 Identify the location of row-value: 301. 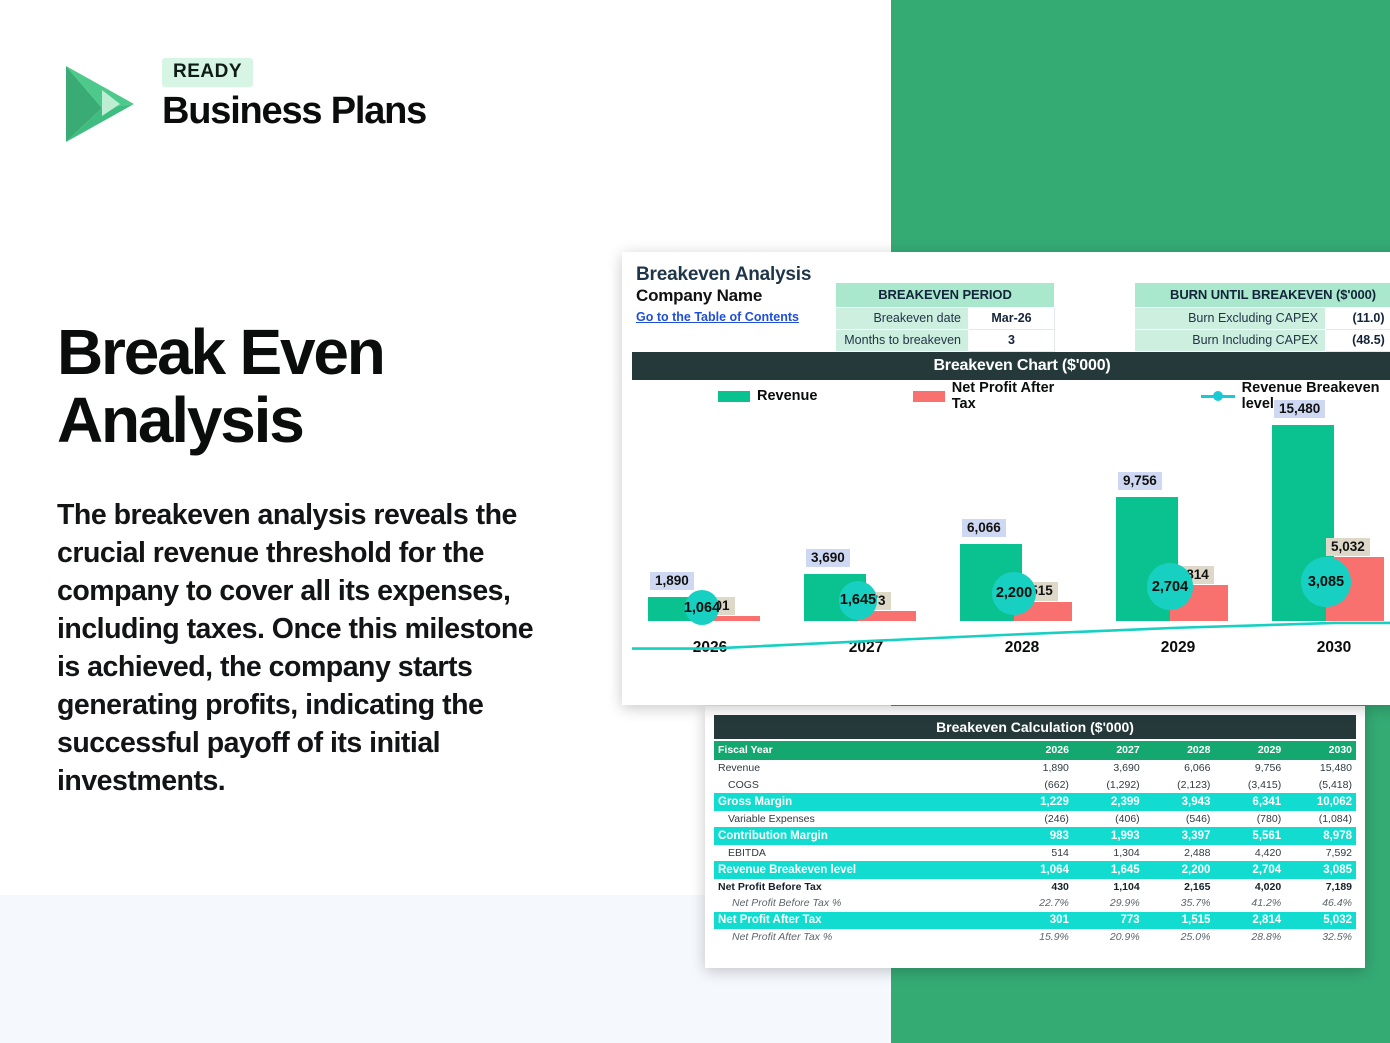
(1059, 920).